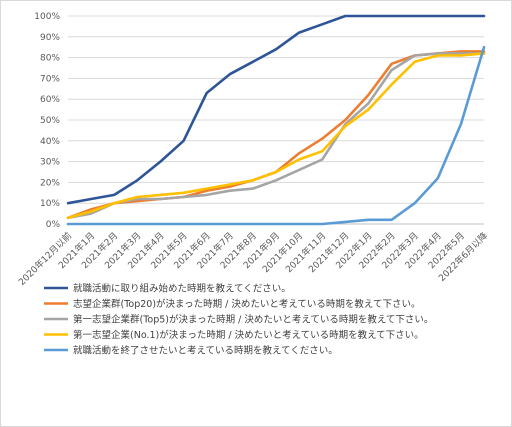  Describe the element at coordinates (50, 163) in the screenshot. I see `y-tick-label: 30%` at that location.